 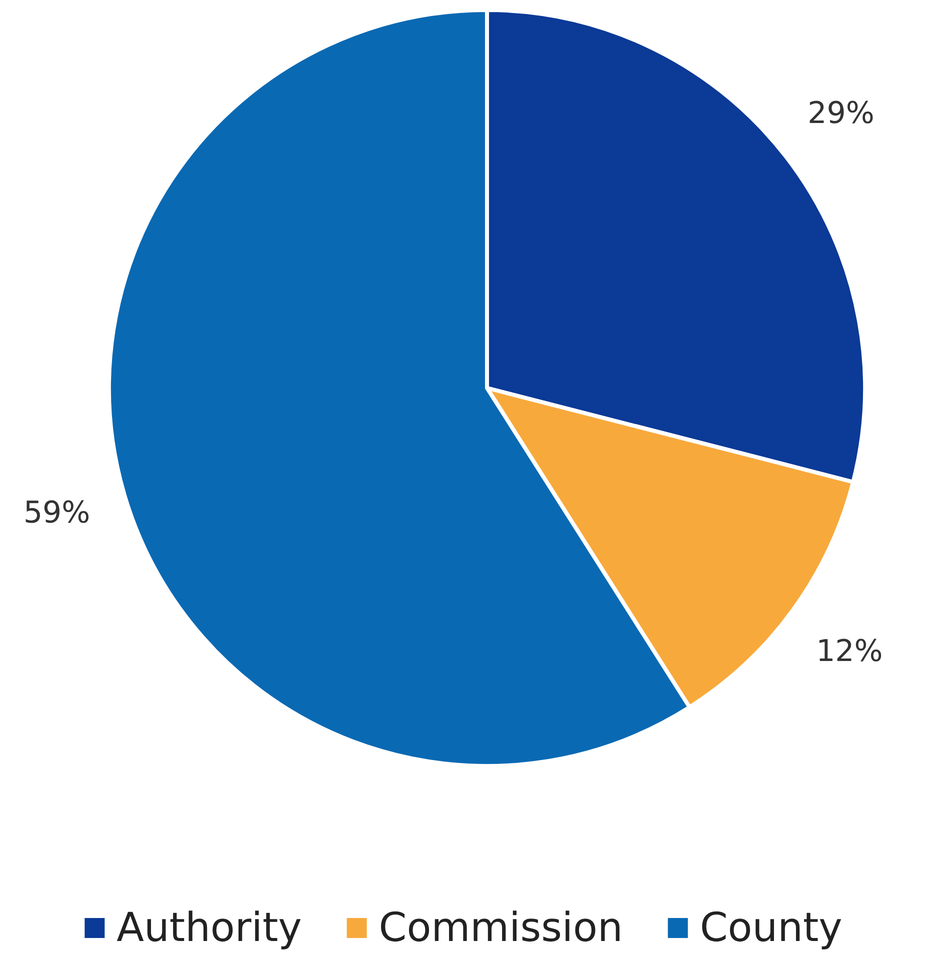 What do you see at coordinates (500, 928) in the screenshot?
I see `legend-label: Commission` at bounding box center [500, 928].